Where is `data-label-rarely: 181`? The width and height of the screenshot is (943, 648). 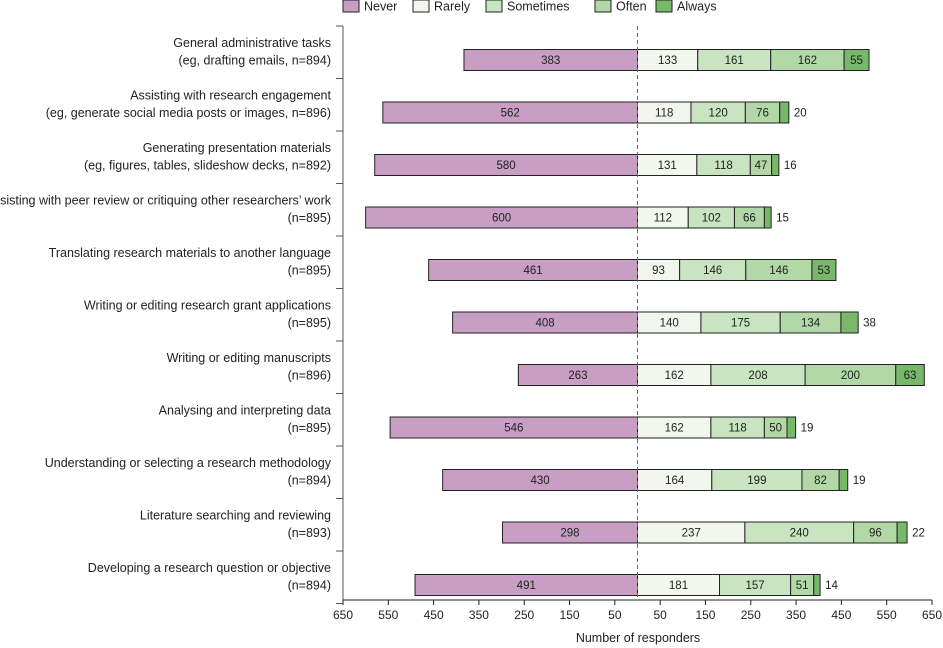 data-label-rarely: 181 is located at coordinates (678, 586).